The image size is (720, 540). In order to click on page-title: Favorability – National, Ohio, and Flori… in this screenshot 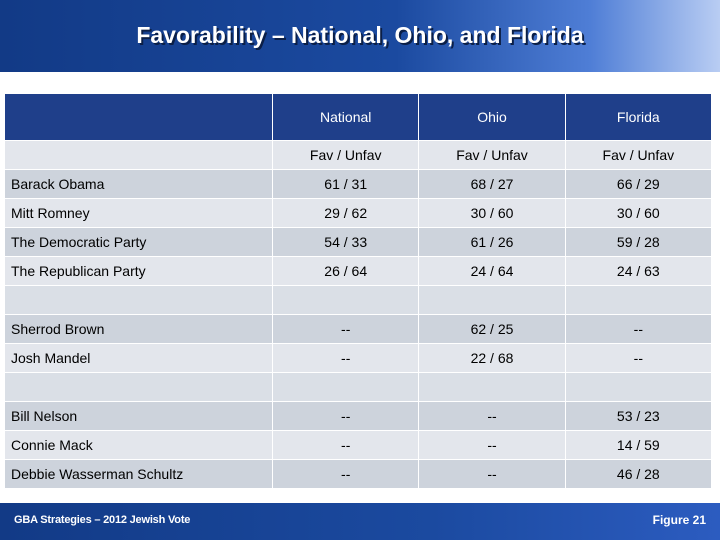, I will do `click(360, 35)`.